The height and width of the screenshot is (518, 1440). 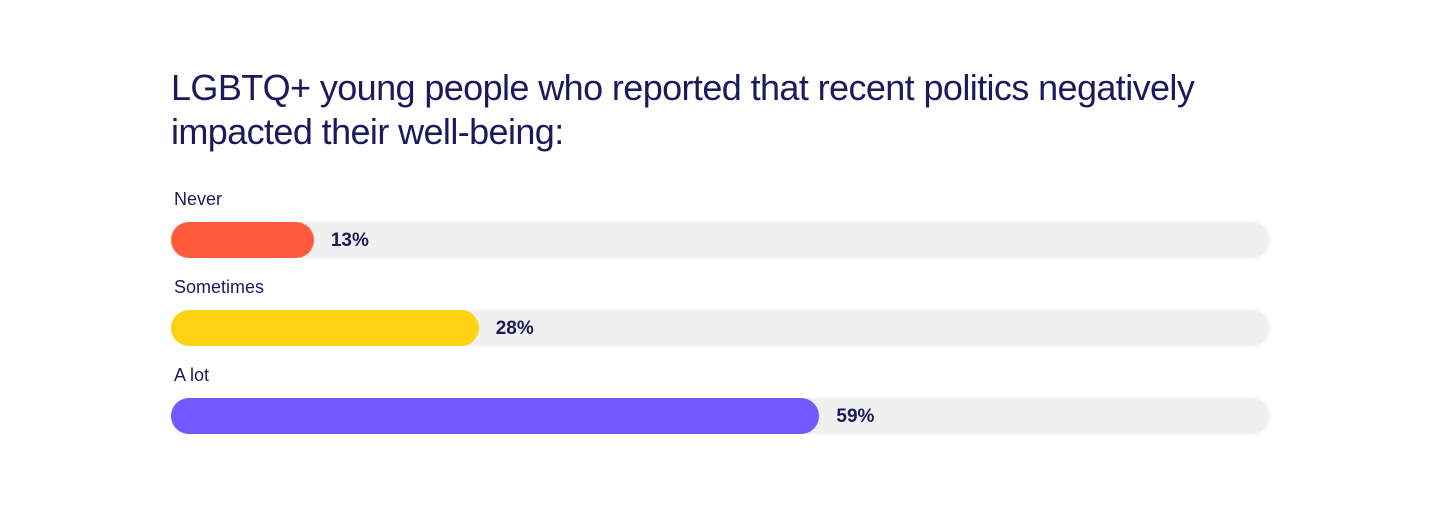 I want to click on value-label: 59%, so click(x=855, y=416).